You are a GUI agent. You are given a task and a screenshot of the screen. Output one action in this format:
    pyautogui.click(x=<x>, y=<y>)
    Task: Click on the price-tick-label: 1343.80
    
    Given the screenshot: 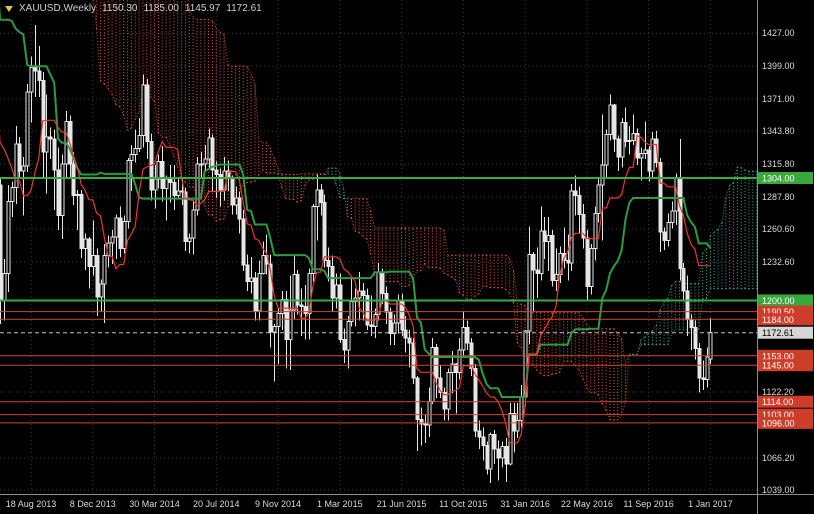 What is the action you would take?
    pyautogui.click(x=778, y=131)
    